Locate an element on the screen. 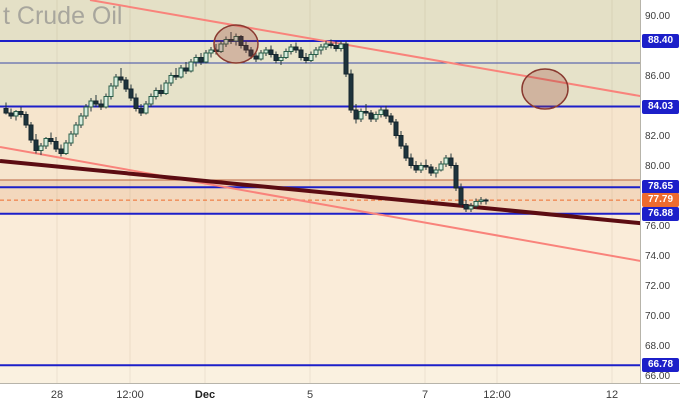  price-axis-label: 82.00 is located at coordinates (658, 136).